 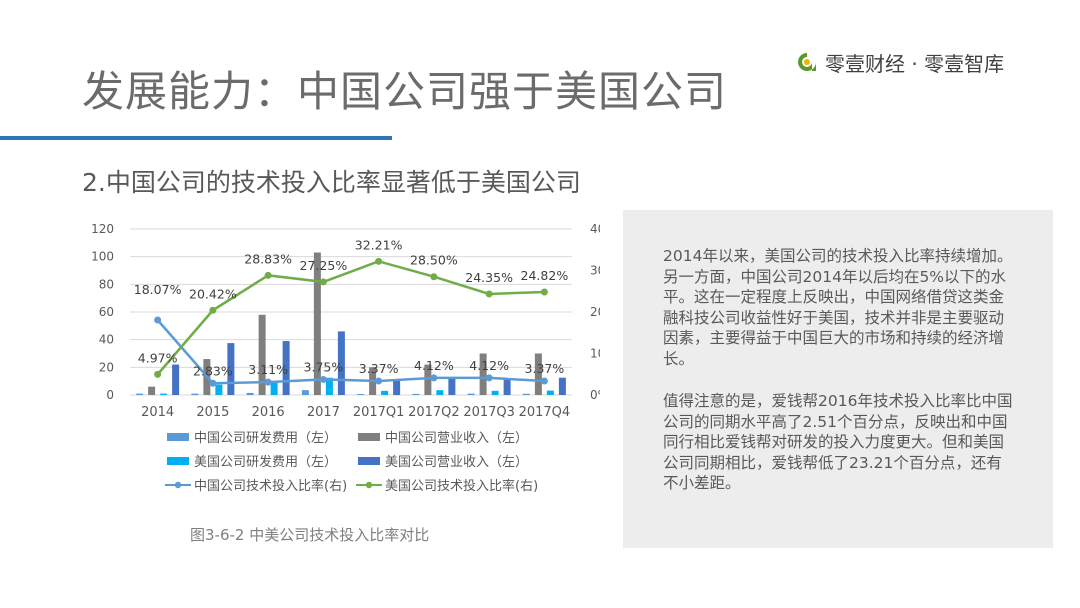 I want to click on data-label: 28.50%, so click(x=434, y=260).